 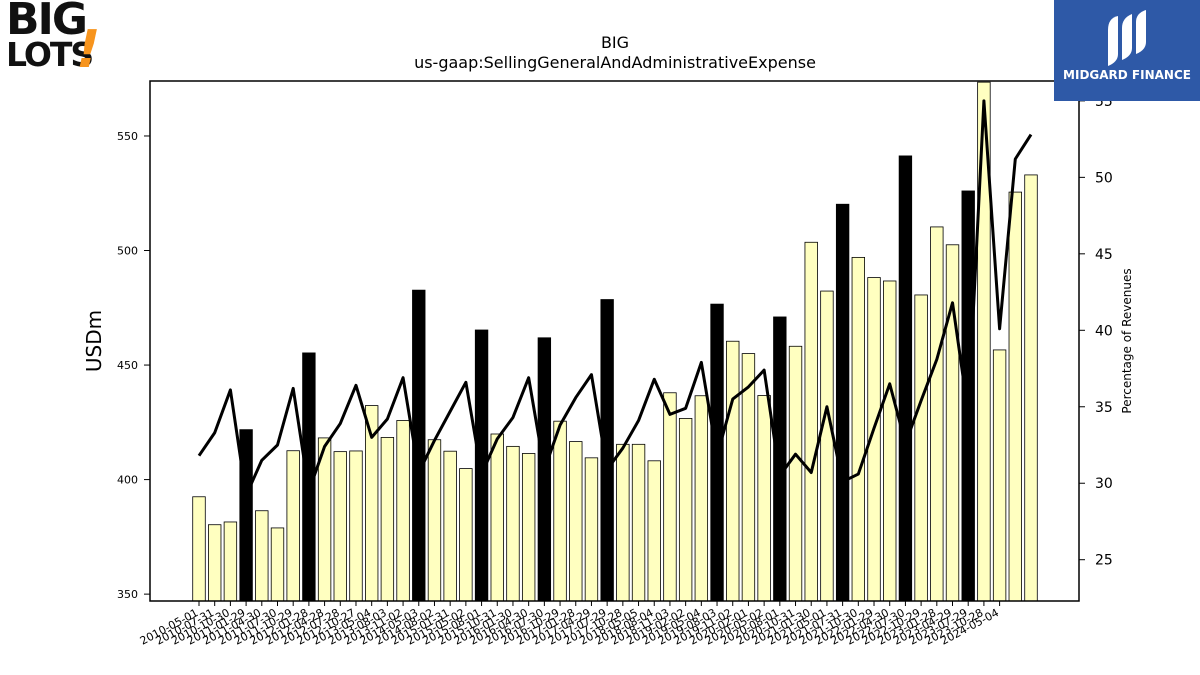 I want to click on midgard-finance-logo: MIDGARD FINANCE, so click(x=1127, y=50).